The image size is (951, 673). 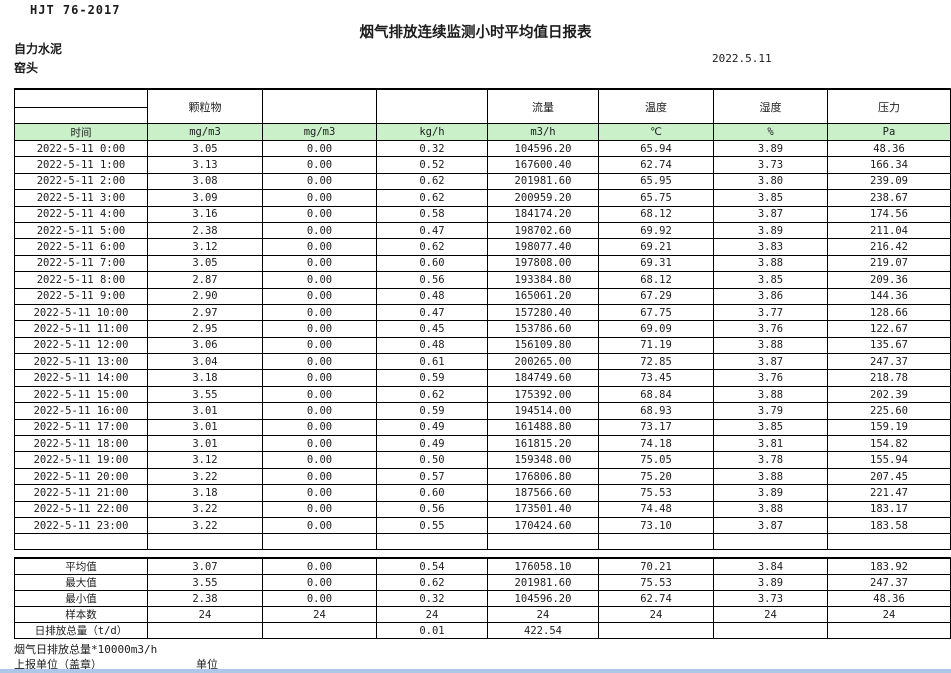 What do you see at coordinates (656, 599) in the screenshot?
I see `summary-value-cell: 62.74` at bounding box center [656, 599].